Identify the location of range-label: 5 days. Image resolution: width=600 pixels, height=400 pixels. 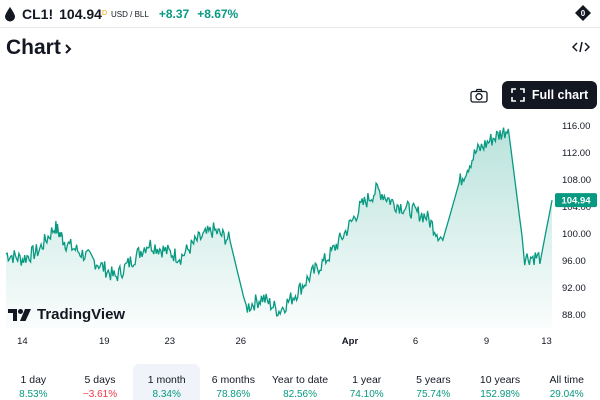
(100, 380).